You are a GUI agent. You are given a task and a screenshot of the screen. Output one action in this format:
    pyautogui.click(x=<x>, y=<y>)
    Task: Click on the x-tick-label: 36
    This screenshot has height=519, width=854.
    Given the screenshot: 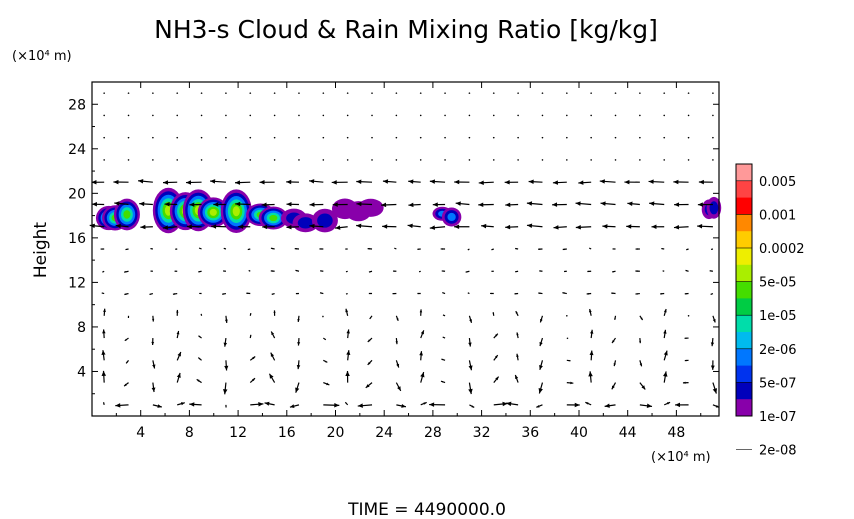 What is the action you would take?
    pyautogui.click(x=530, y=433)
    